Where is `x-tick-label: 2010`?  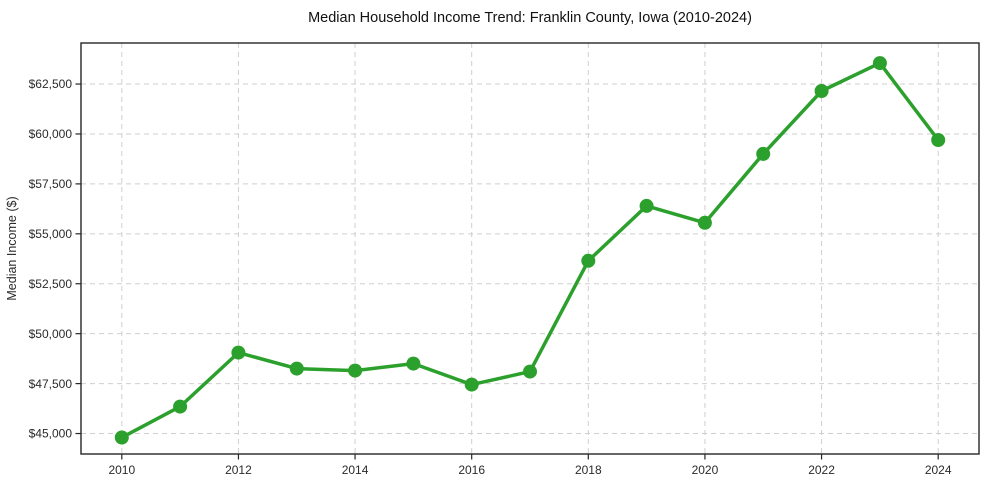
x-tick-label: 2010 is located at coordinates (121, 470).